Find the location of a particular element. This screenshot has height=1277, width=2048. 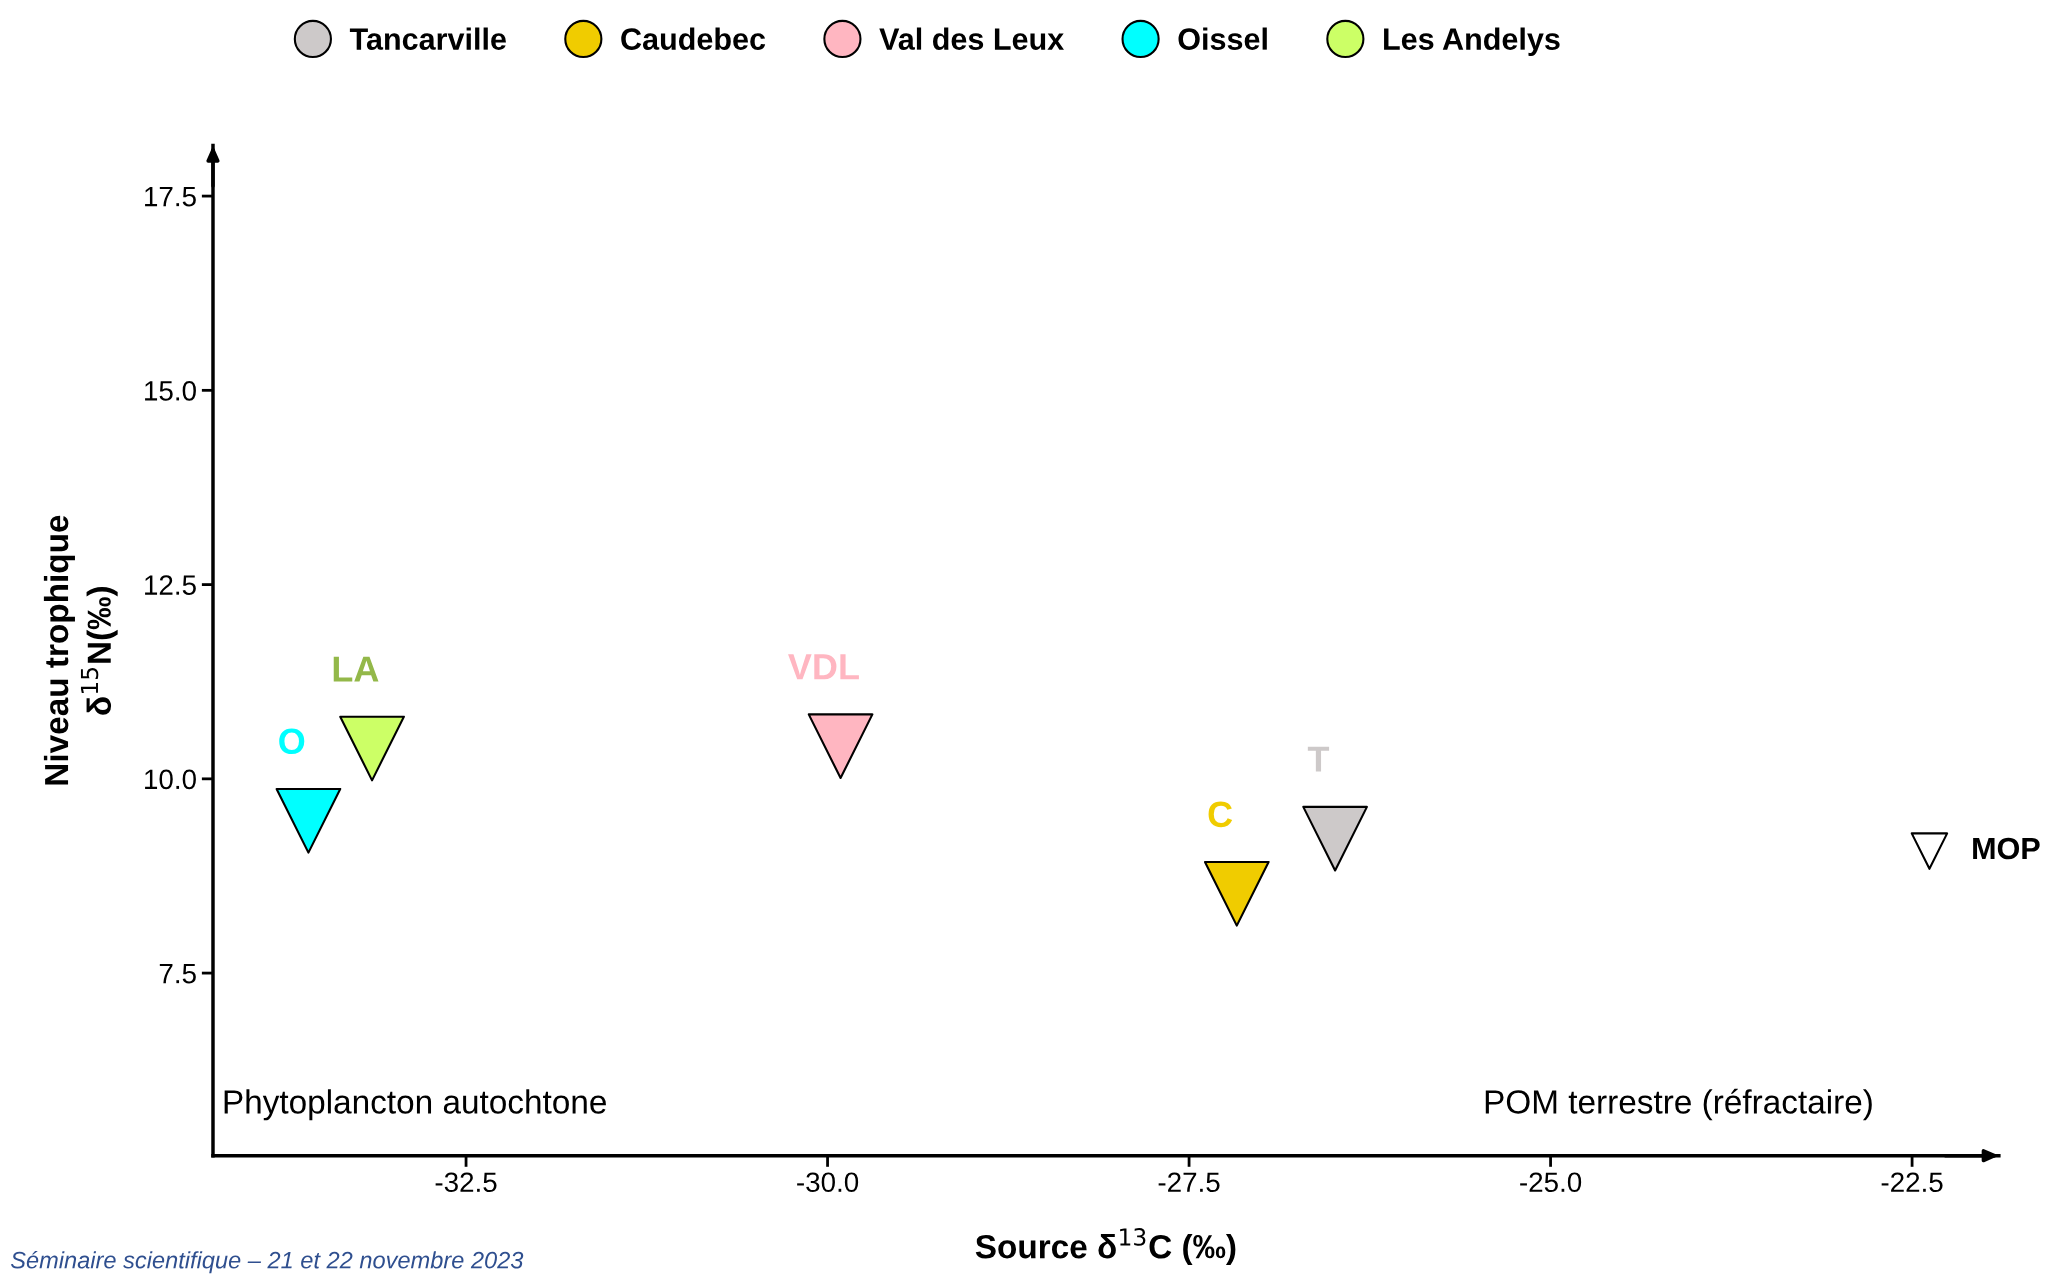

legend-label: Caudebec is located at coordinates (693, 38).